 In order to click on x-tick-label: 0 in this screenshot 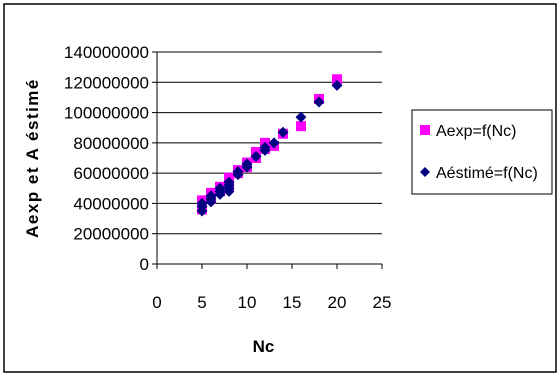, I will do `click(156, 302)`.